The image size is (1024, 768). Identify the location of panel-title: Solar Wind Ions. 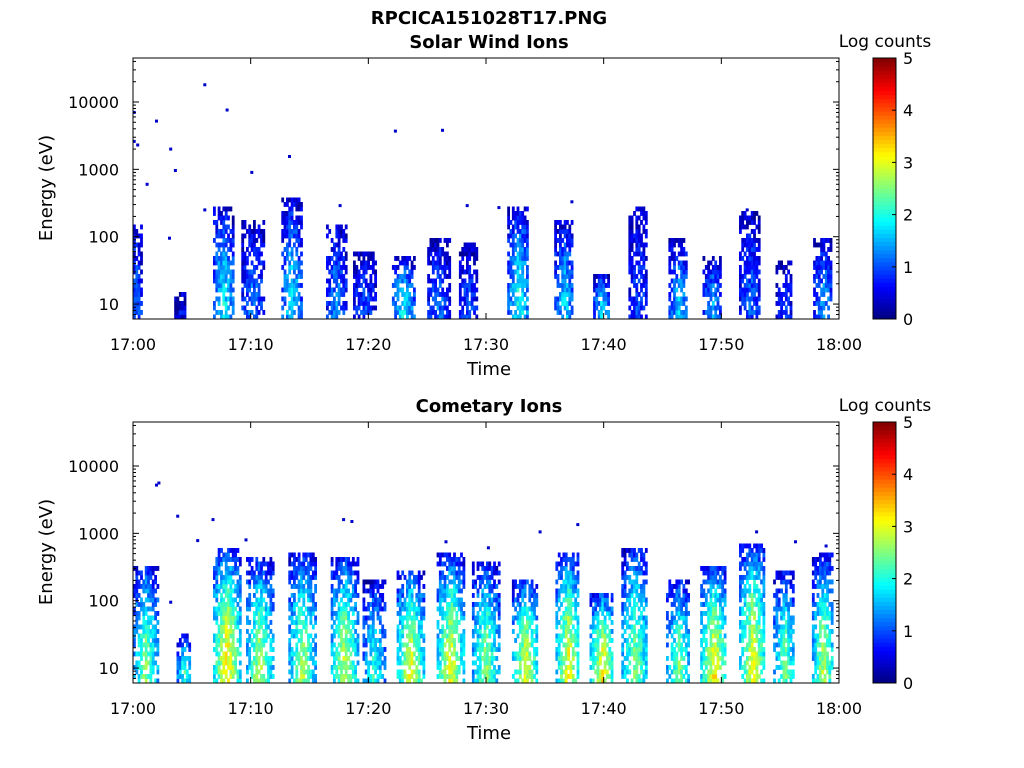
(488, 42).